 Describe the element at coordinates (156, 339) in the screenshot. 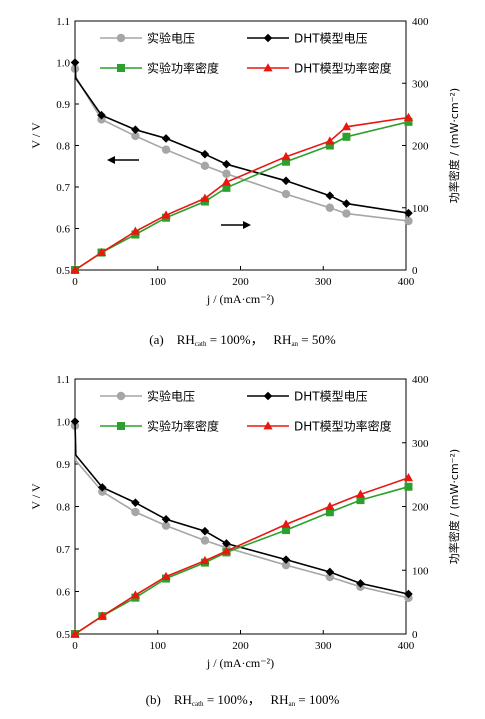

I see `caption-a-label: (a)` at that location.